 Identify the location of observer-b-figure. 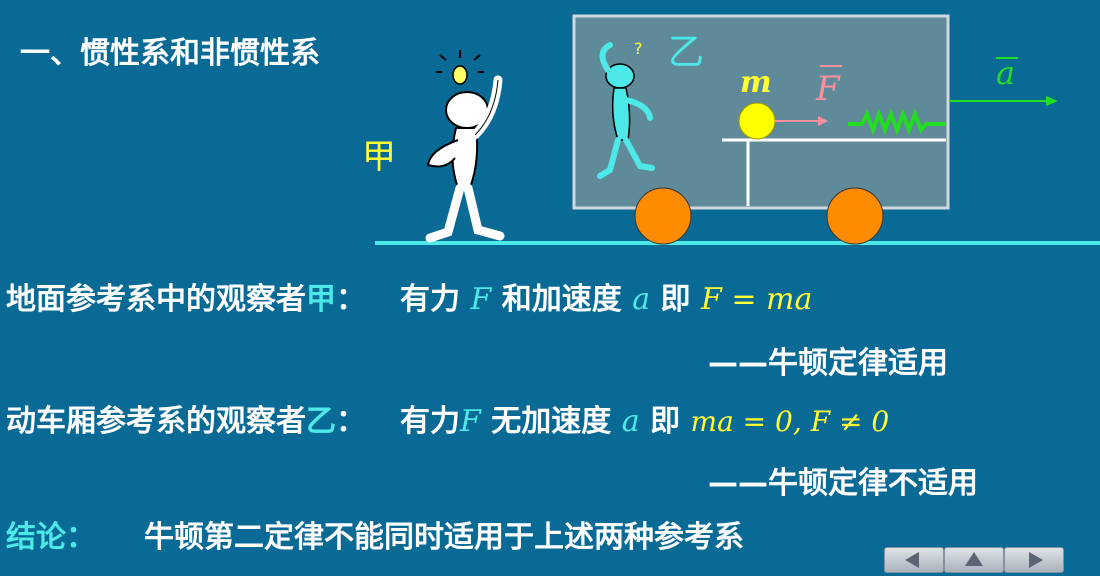
(626, 110).